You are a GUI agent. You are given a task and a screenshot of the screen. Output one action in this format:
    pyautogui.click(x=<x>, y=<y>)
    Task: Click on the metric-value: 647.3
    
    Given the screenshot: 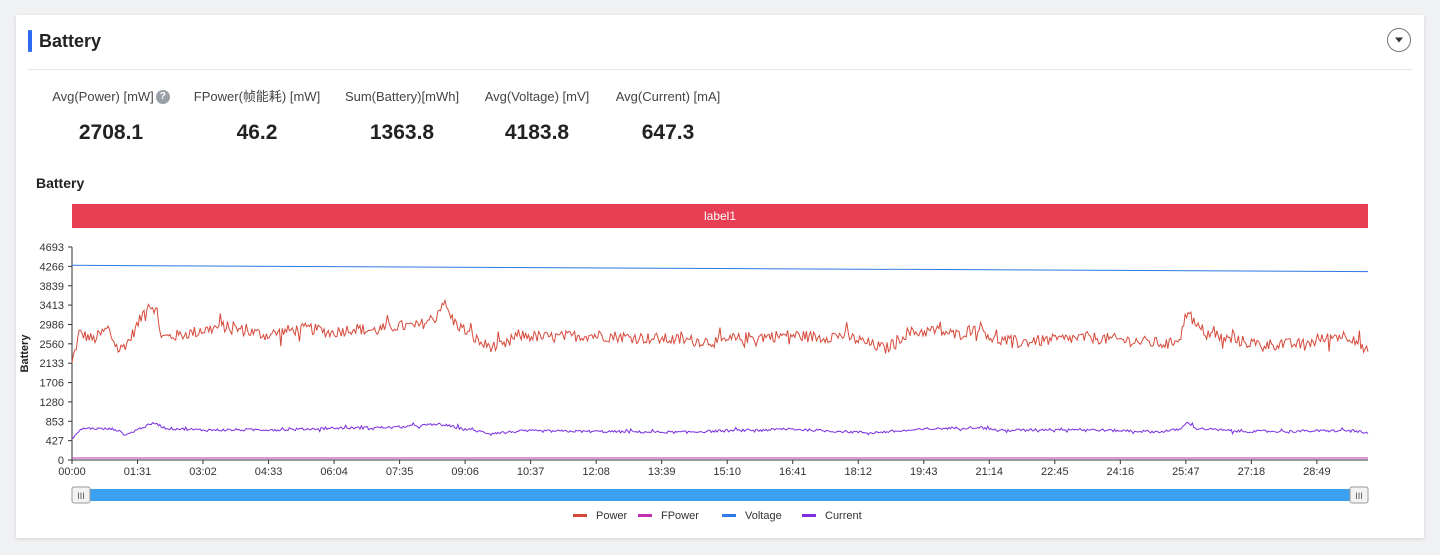 What is the action you would take?
    pyautogui.click(x=668, y=132)
    